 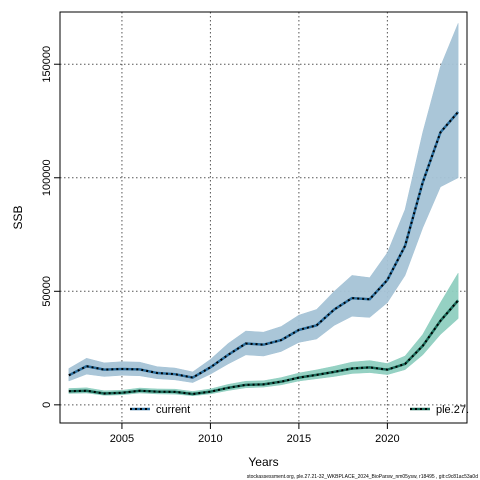 I want to click on x-tick-label: 2015, so click(x=299, y=439).